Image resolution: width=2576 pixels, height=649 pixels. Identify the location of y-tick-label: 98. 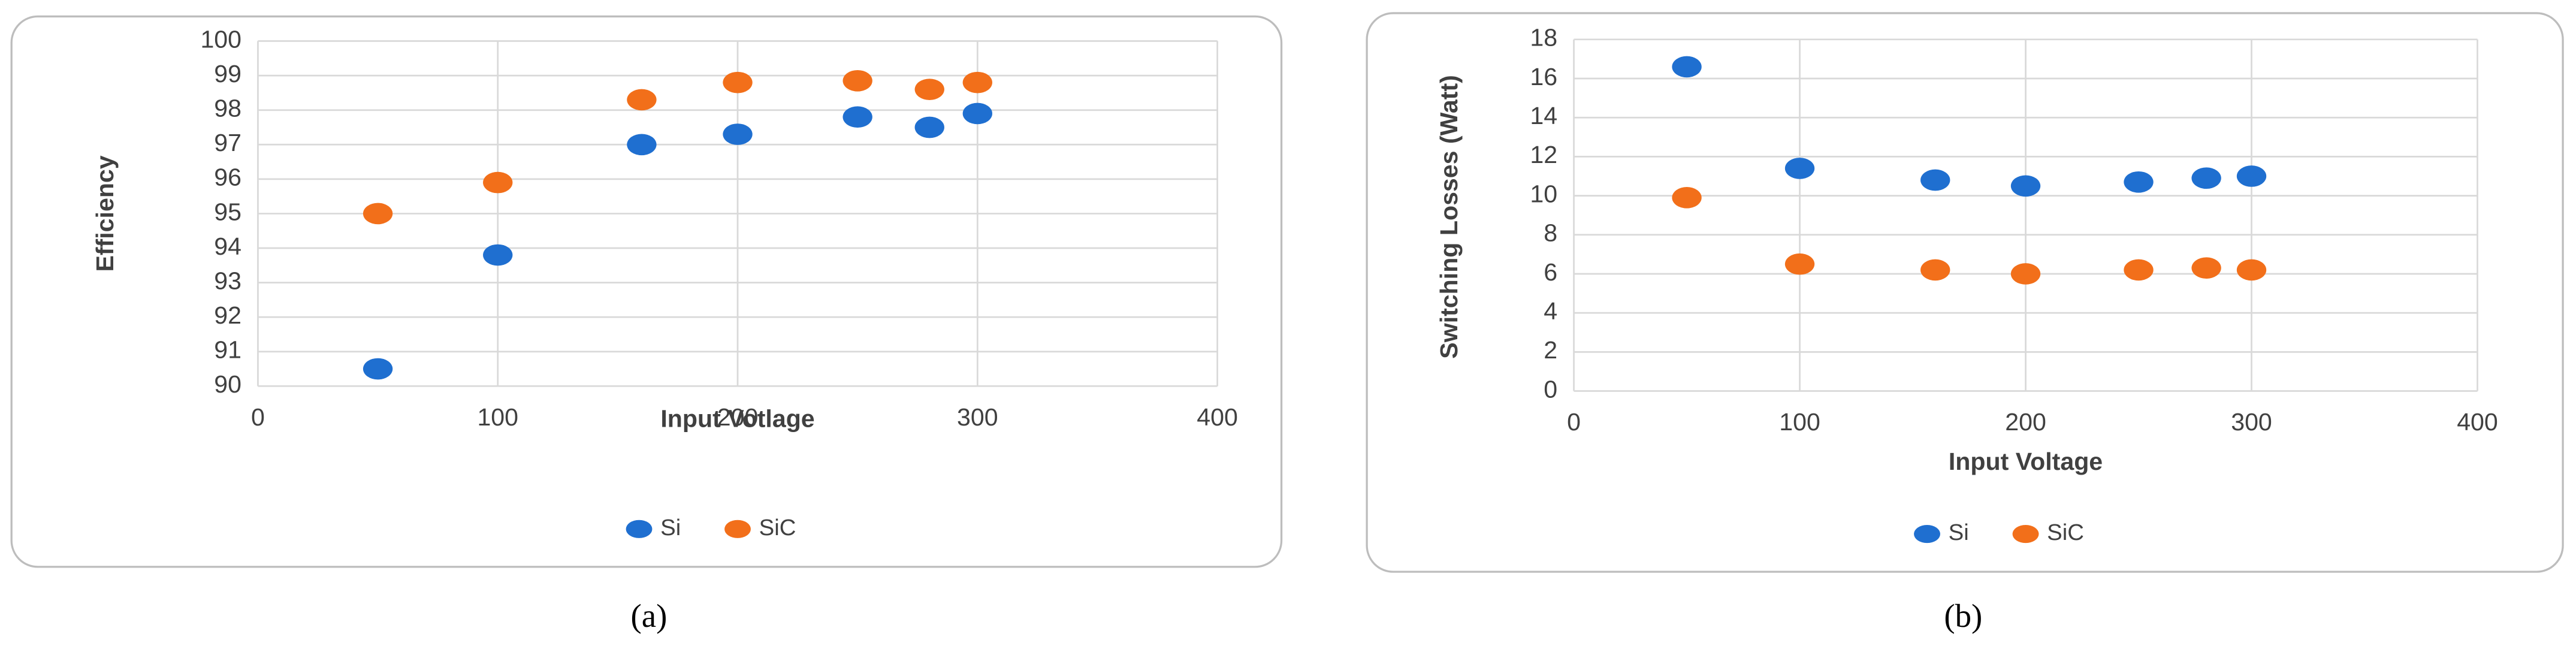
(228, 109).